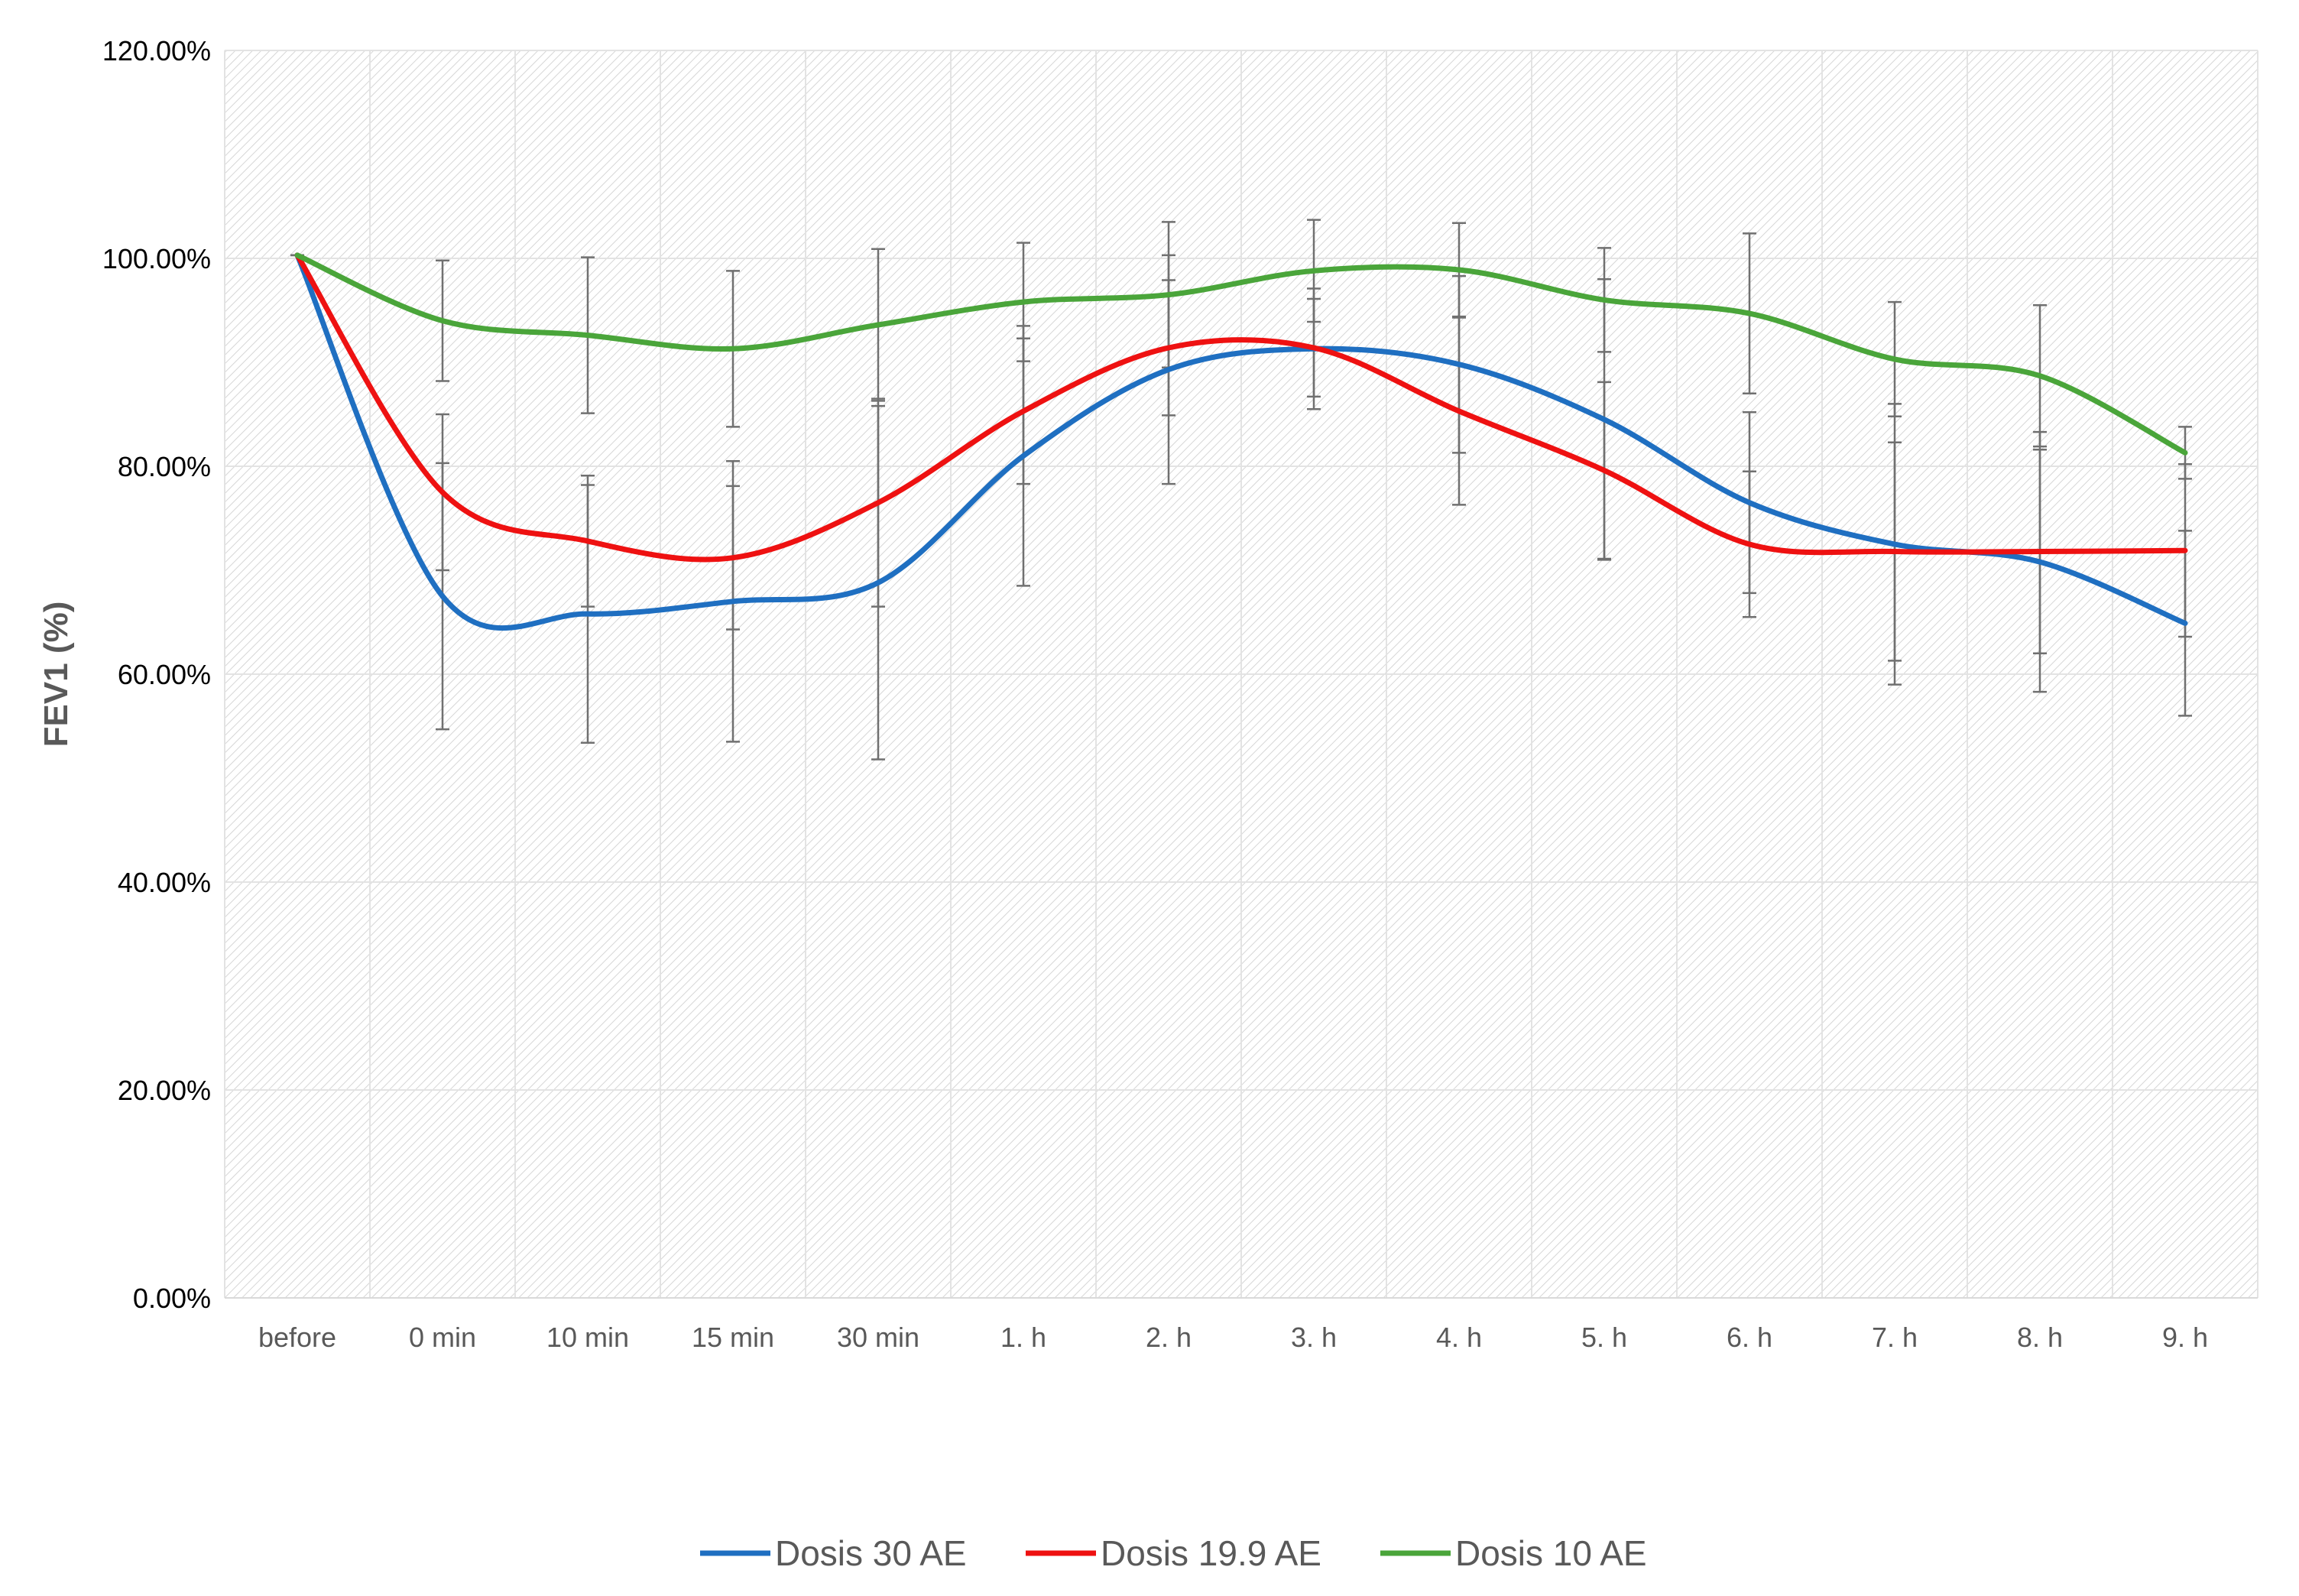 Image resolution: width=2299 pixels, height=1596 pixels. Describe the element at coordinates (56, 675) in the screenshot. I see `y-axis-label: FEV1 (%)` at that location.